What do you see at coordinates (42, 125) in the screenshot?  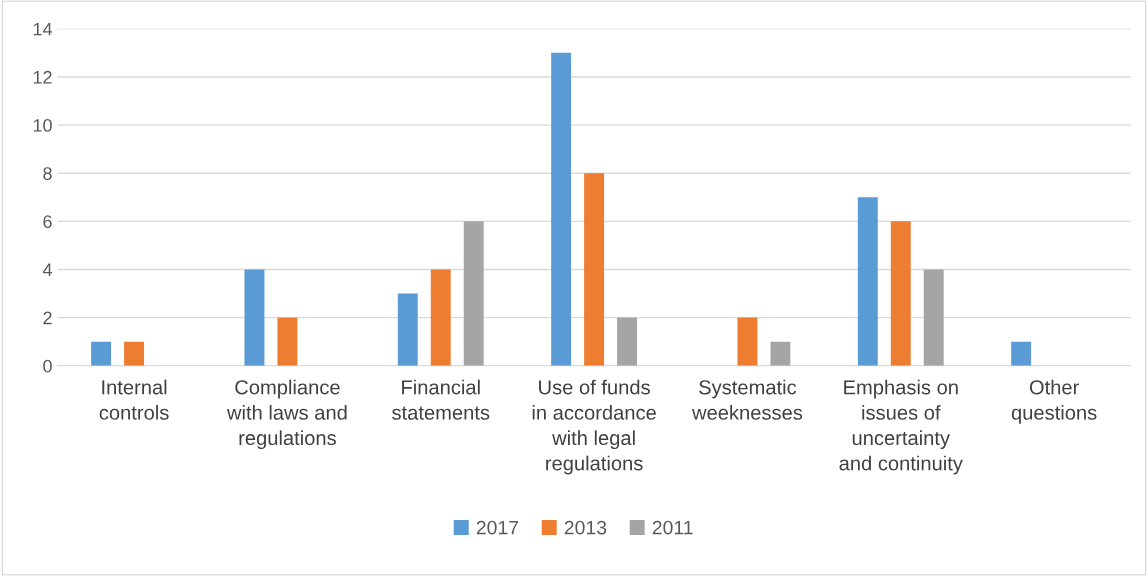 I see `y-tick-label: 10` at bounding box center [42, 125].